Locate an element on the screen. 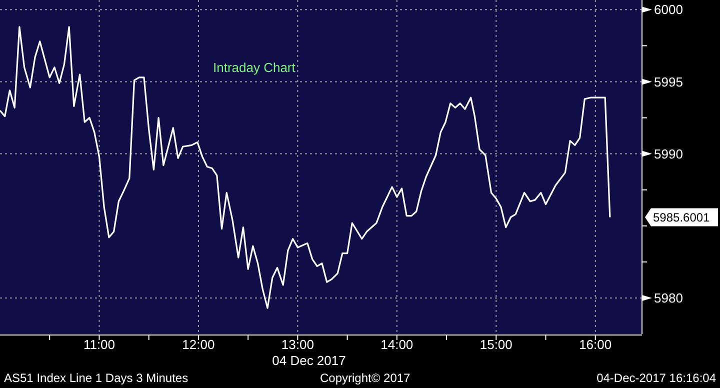  y-tick-label: 5995 is located at coordinates (668, 82).